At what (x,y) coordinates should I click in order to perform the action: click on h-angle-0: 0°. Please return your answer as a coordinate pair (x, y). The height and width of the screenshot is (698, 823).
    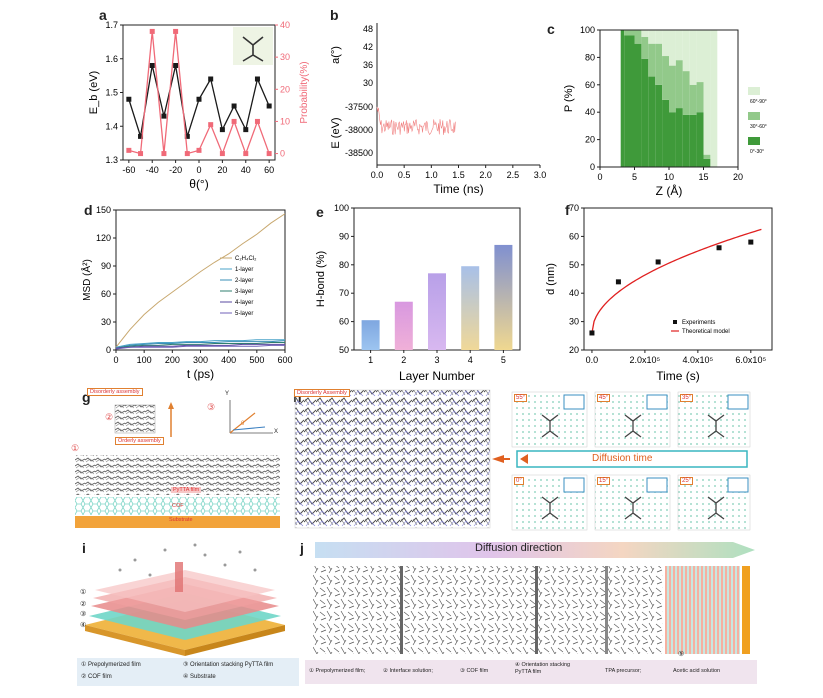
    Looking at the image, I should click on (519, 481).